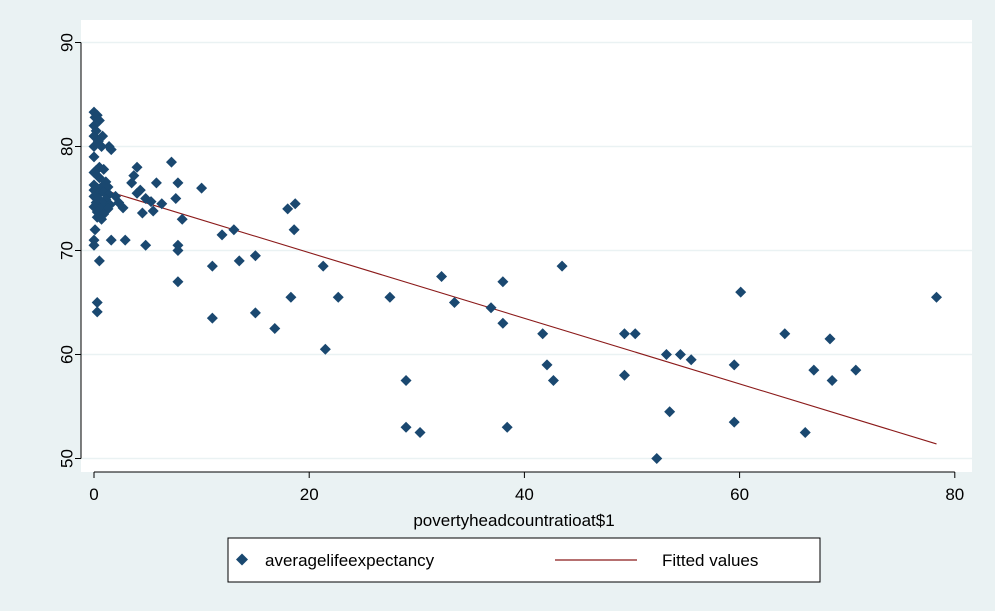 Image resolution: width=995 pixels, height=611 pixels. I want to click on x-tick-label: 20, so click(309, 494).